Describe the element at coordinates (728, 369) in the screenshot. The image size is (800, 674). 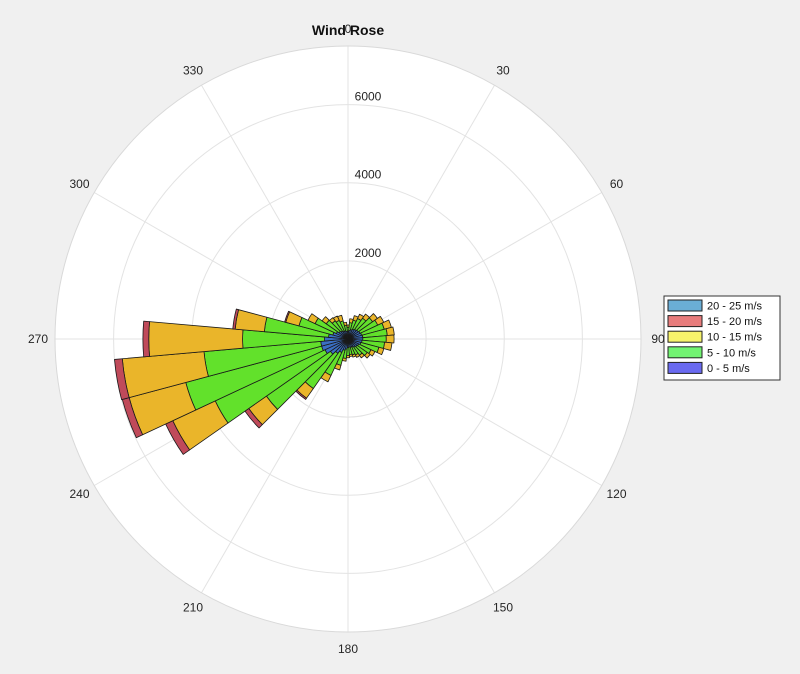
I see `legend-label: 0 - 5 m/s` at that location.